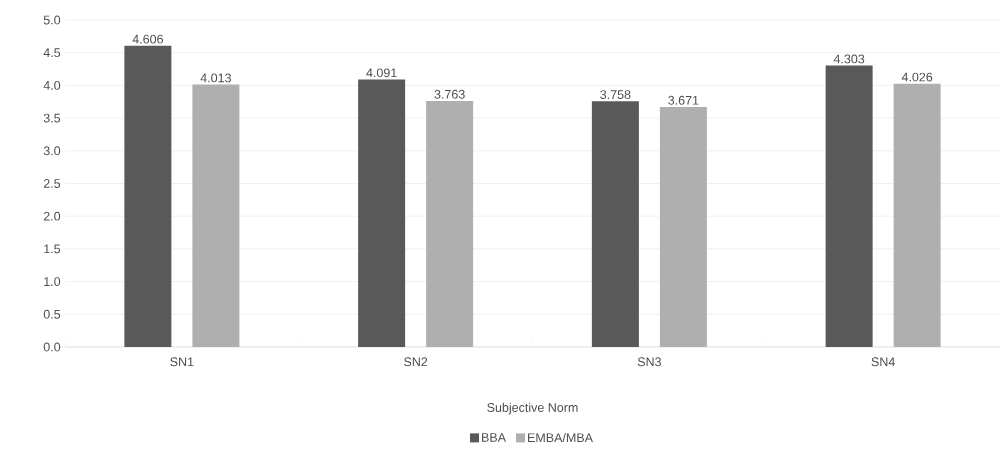 This screenshot has width=1005, height=457. I want to click on data-label: 3.763, so click(449, 94).